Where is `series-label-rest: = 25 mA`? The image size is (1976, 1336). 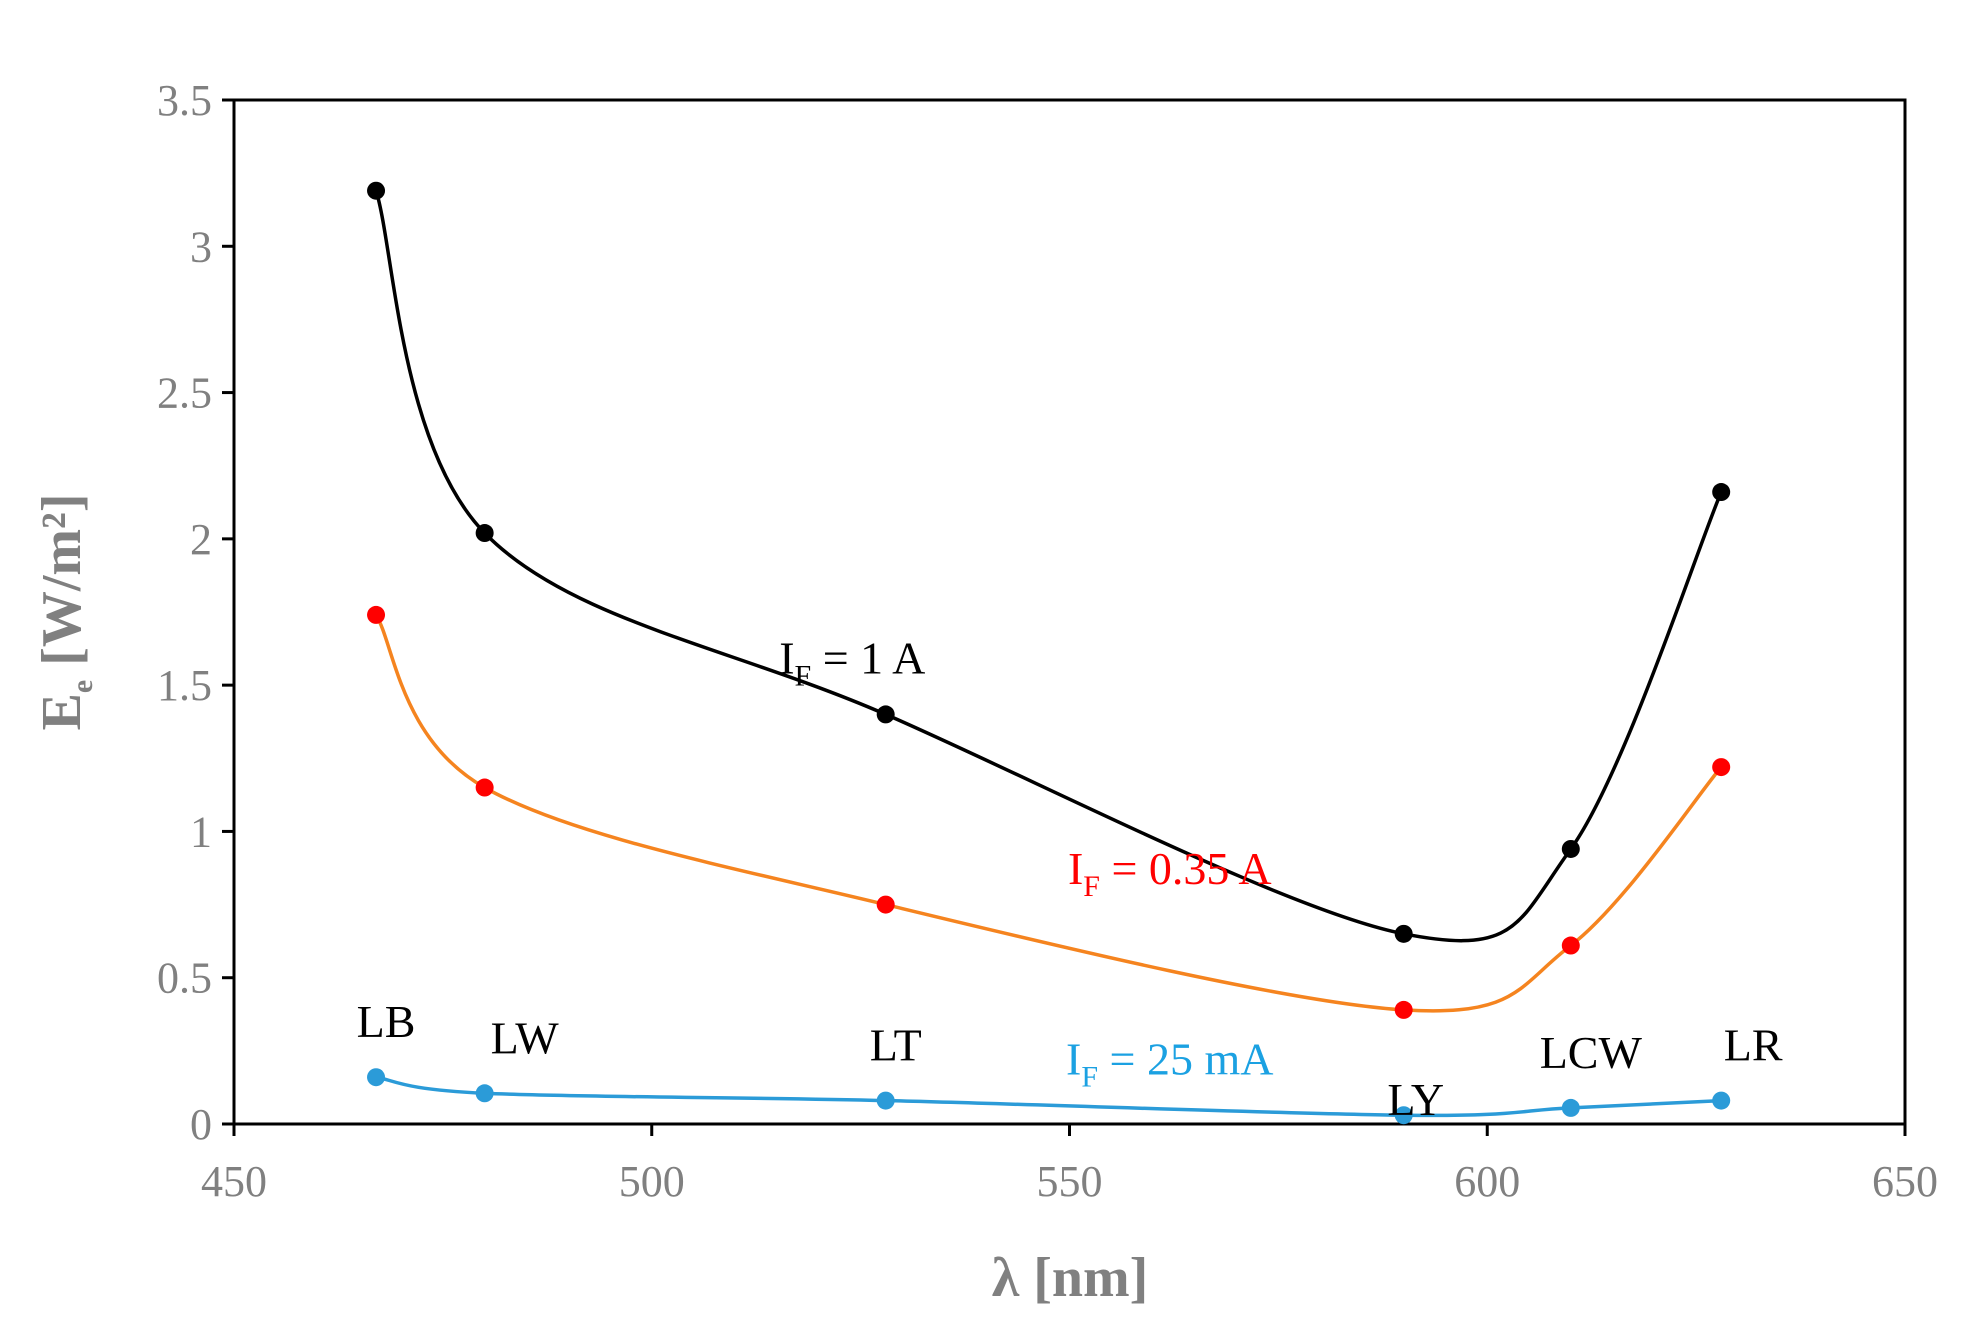 series-label-rest: = 25 mA is located at coordinates (1185, 1058).